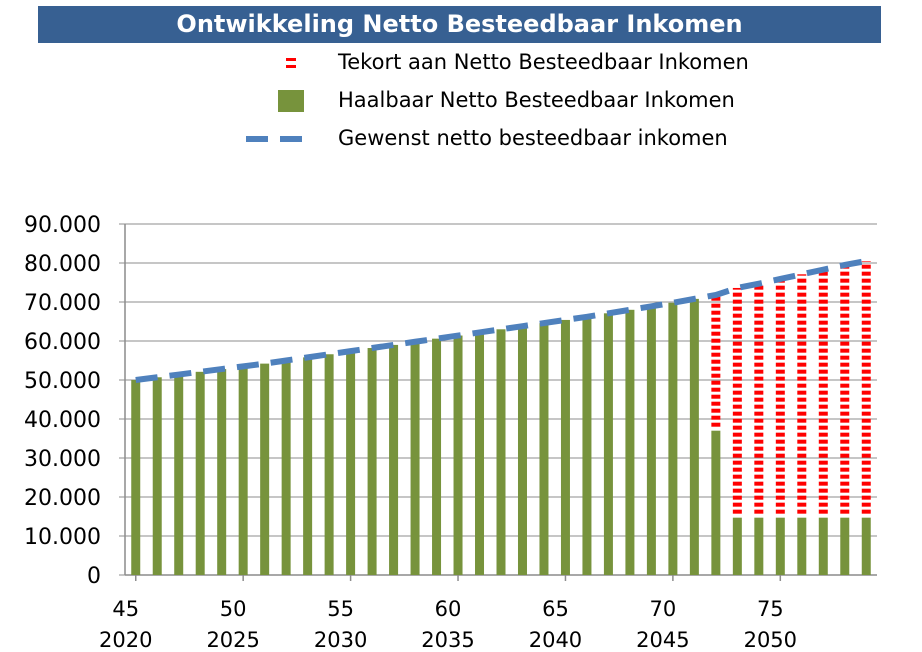 This screenshot has width=922, height=652. Describe the element at coordinates (62, 498) in the screenshot. I see `y-tick-label: 20.000` at that location.